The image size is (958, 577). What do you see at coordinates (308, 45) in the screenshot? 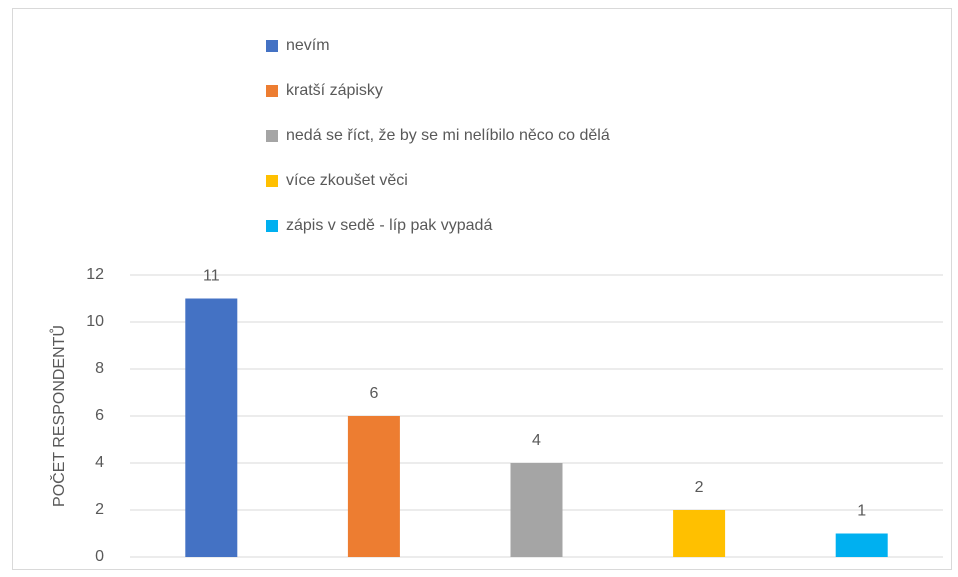
I see `legend-label: nevím` at bounding box center [308, 45].